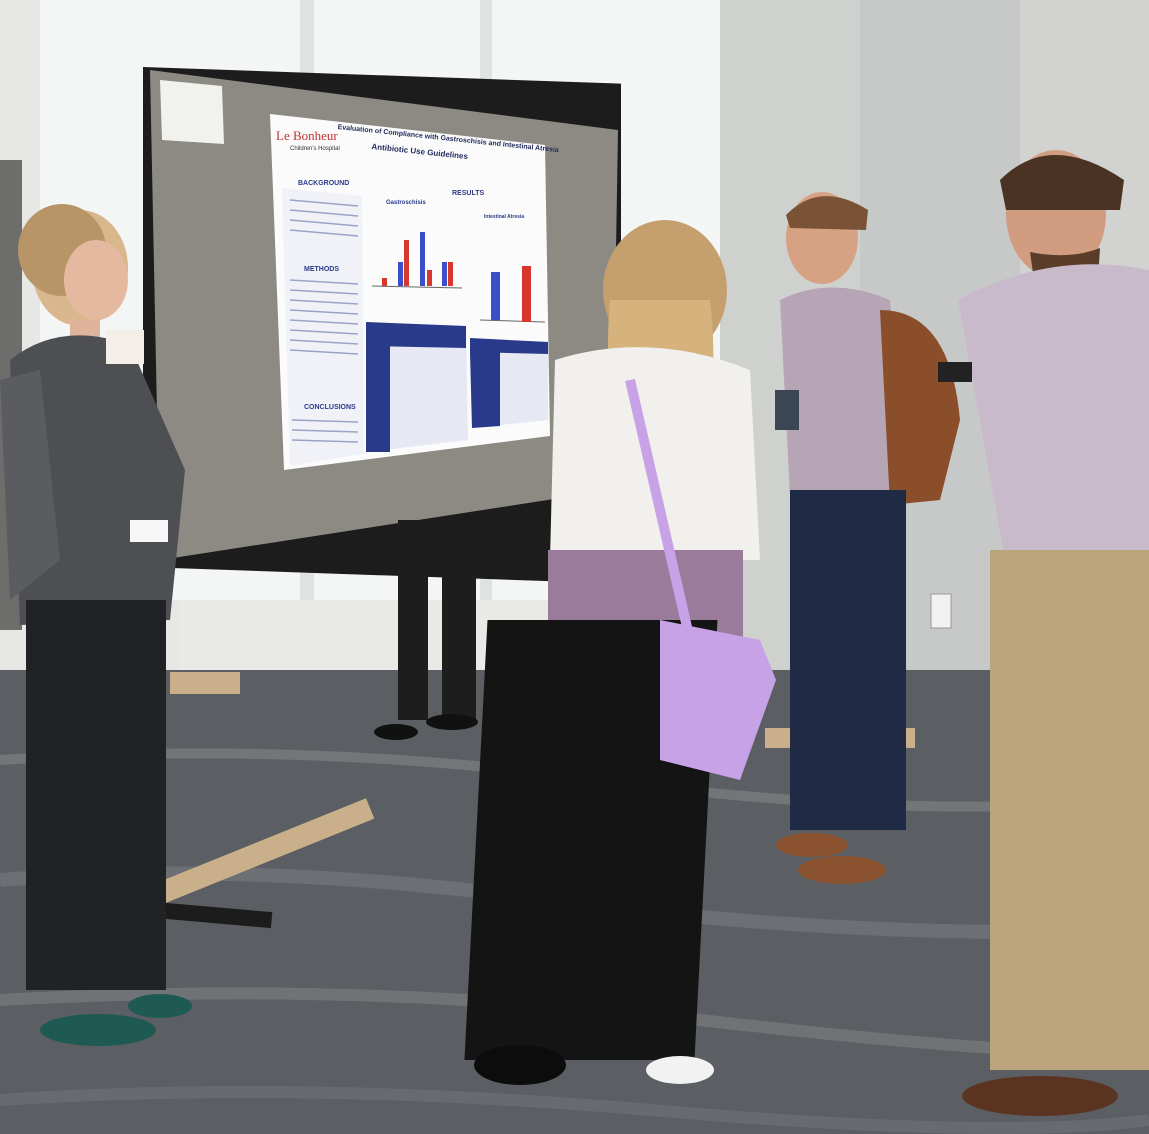 The image size is (1149, 1134). Describe the element at coordinates (240, 861) in the screenshot. I see `poster-tube` at that location.